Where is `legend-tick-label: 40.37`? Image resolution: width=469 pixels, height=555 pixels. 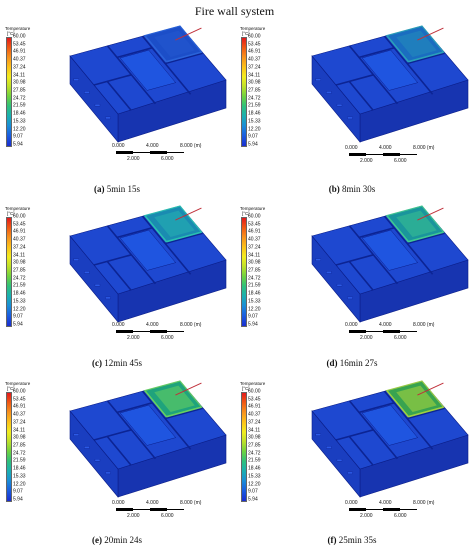 legend-tick-label: 40.37 is located at coordinates (19, 414).